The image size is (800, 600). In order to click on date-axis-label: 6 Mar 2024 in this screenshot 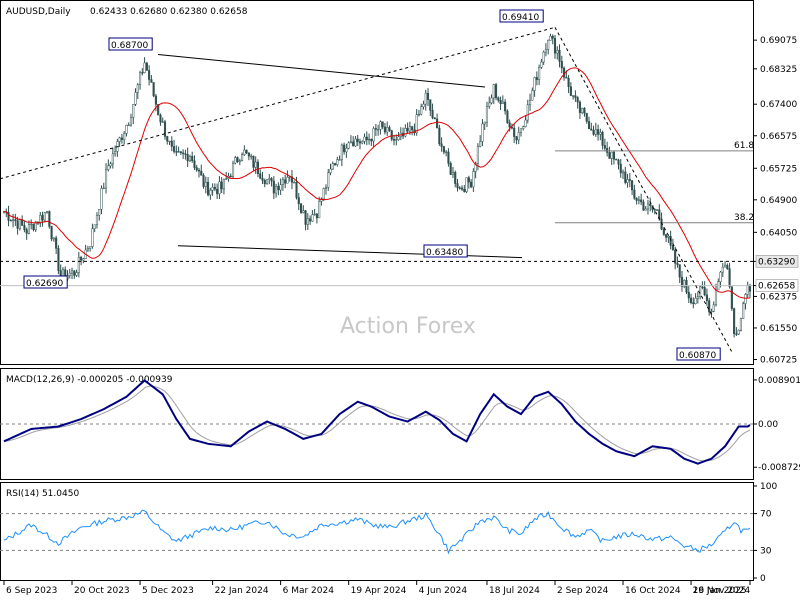, I will do `click(309, 591)`.